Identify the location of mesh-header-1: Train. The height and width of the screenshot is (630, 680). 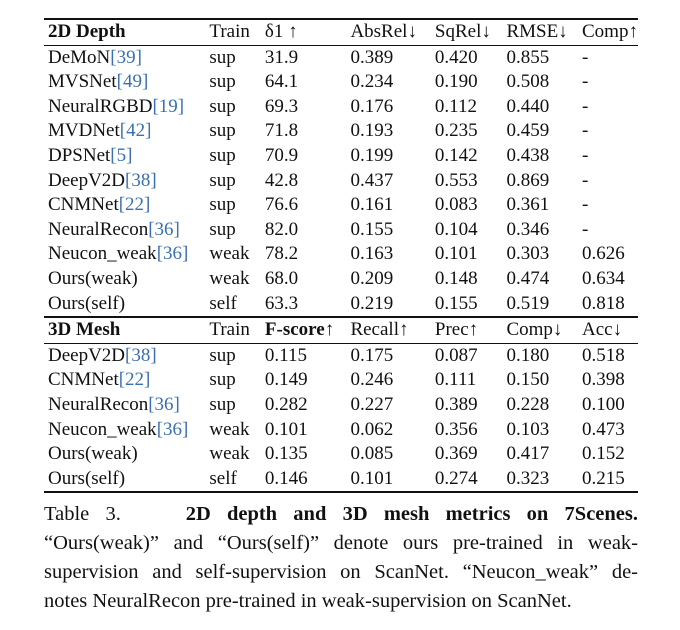
(237, 330).